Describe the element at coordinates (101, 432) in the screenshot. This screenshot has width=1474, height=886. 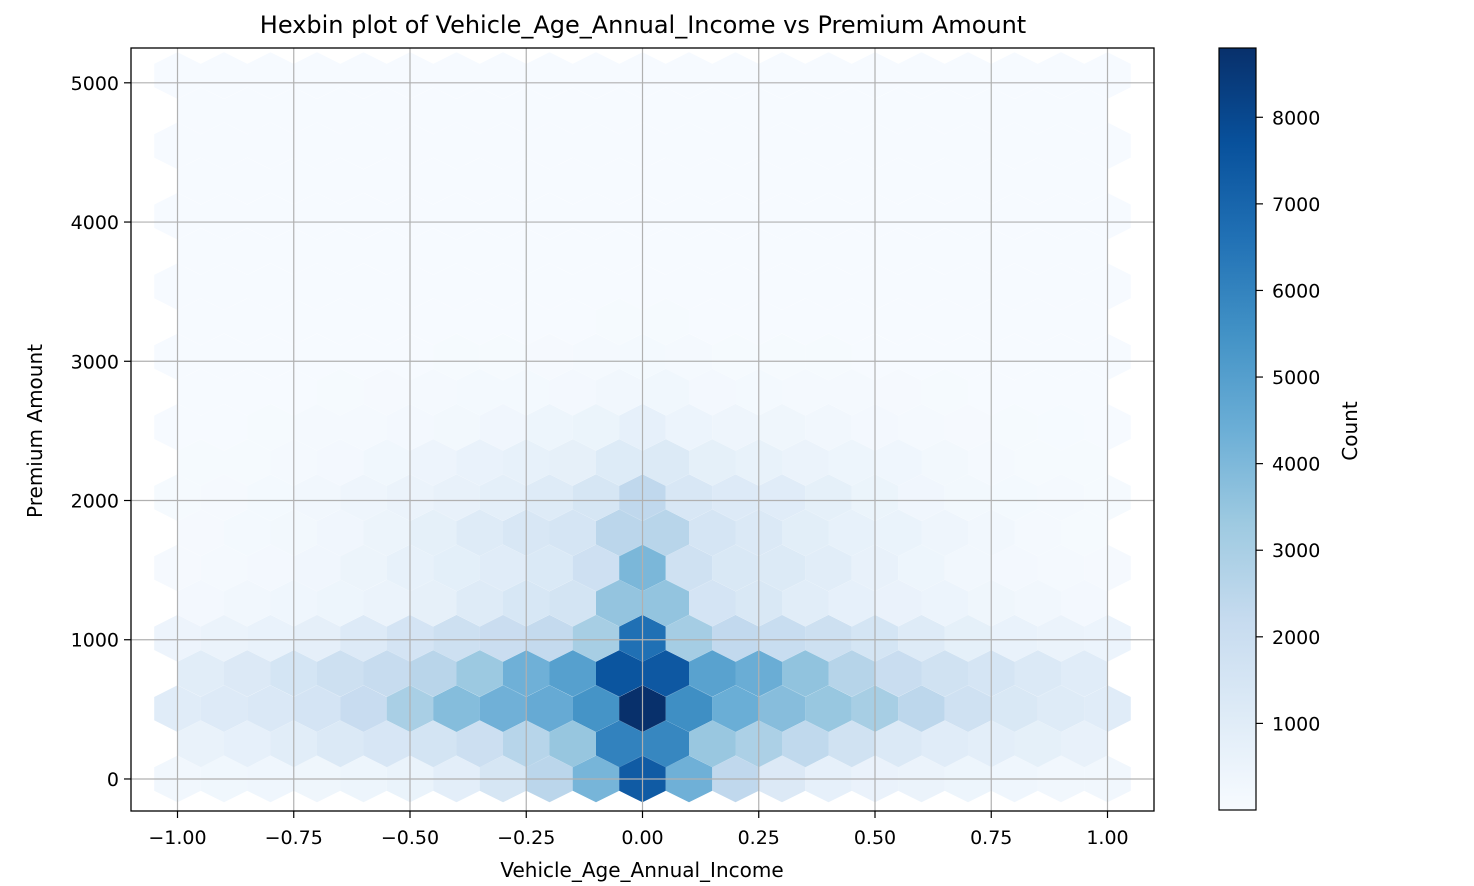
I see `y-axis-ticks: 0 1000 2000 3000 4000 5000` at that location.